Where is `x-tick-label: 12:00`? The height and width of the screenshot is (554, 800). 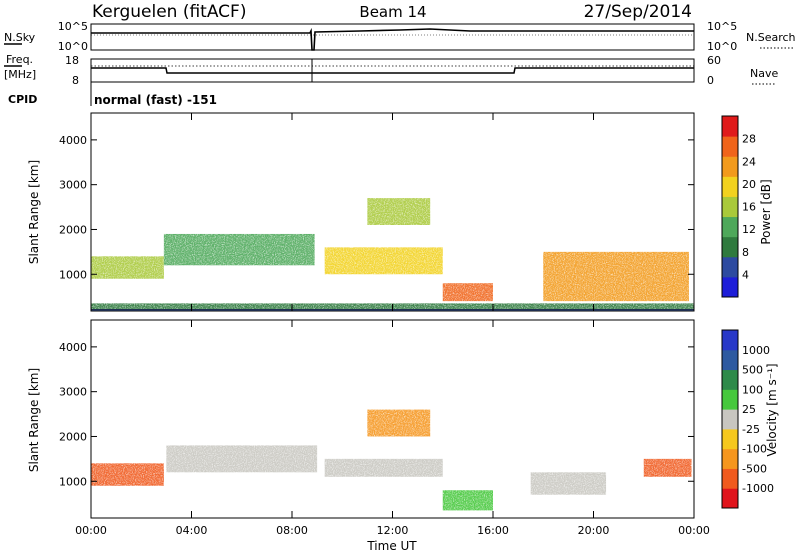
x-tick-label: 12:00 is located at coordinates (393, 530).